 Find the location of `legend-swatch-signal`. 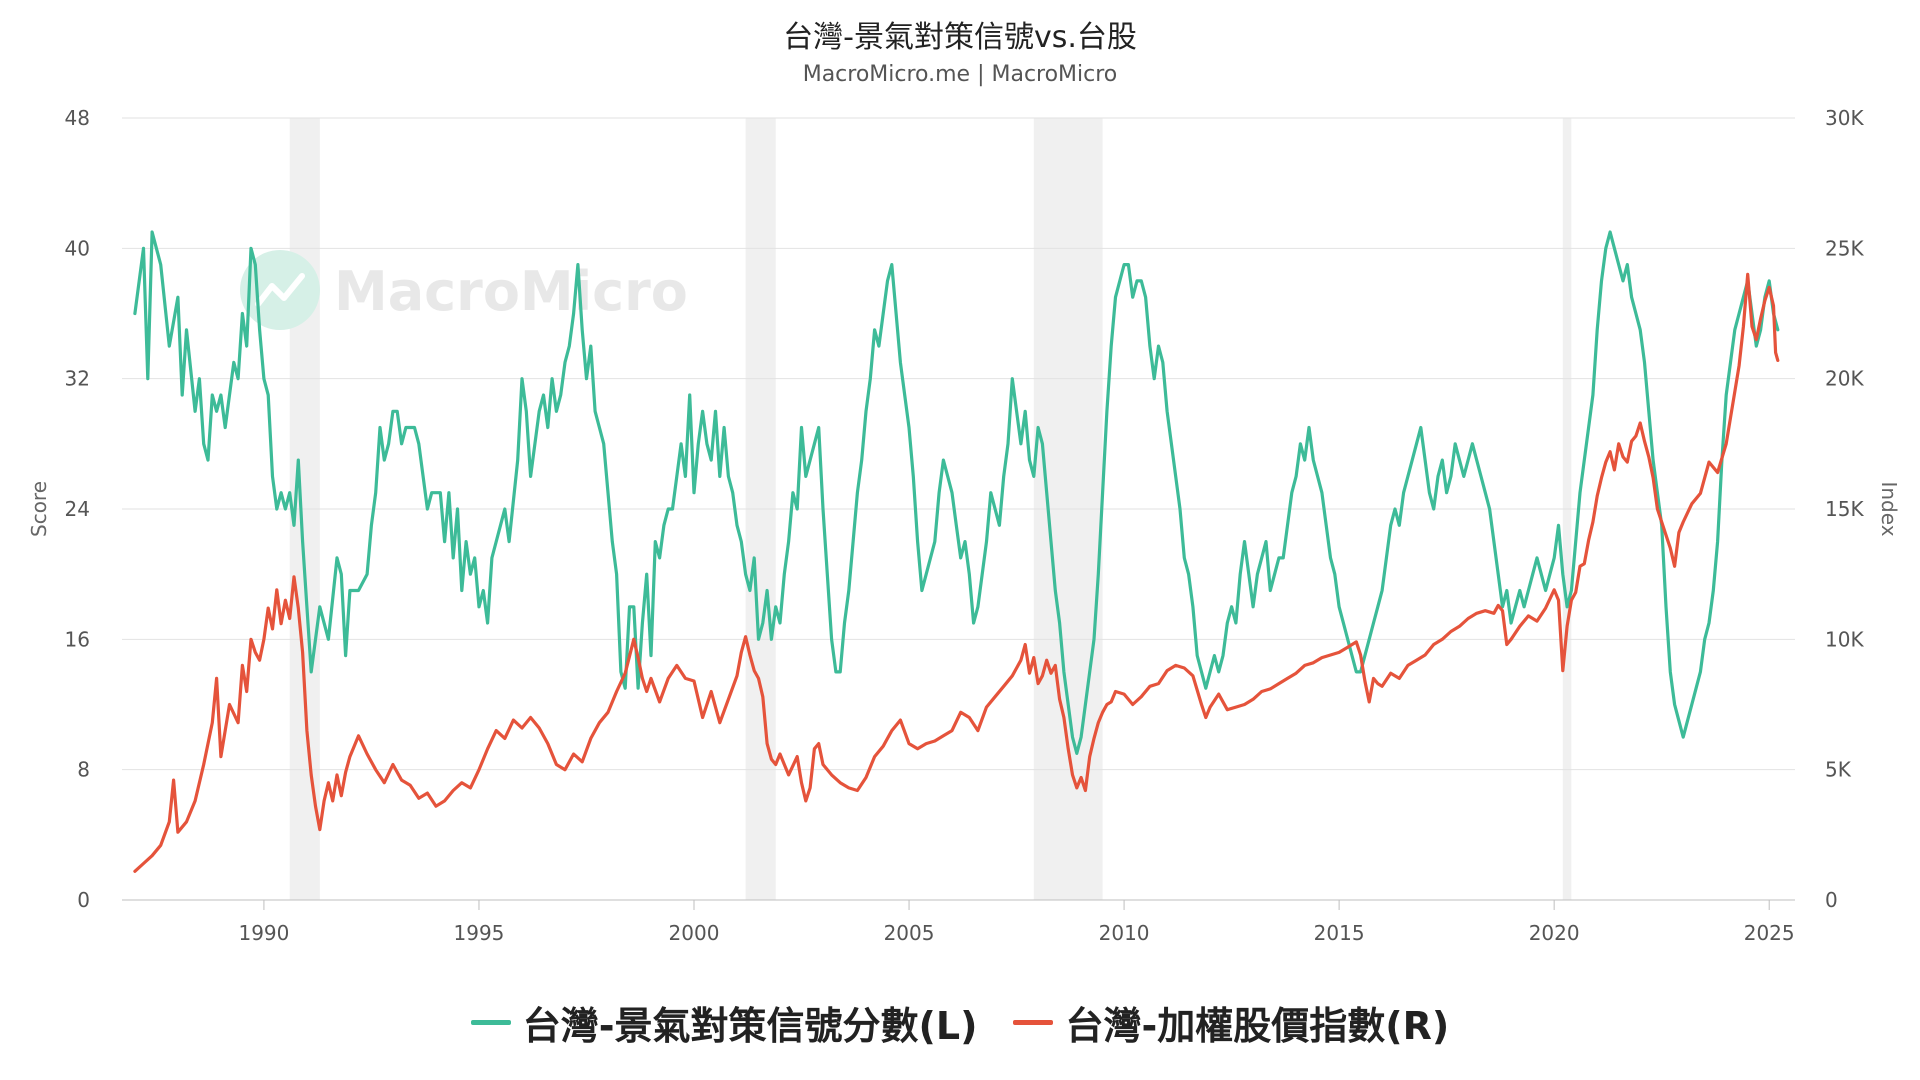

legend-swatch-signal is located at coordinates (490, 1022).